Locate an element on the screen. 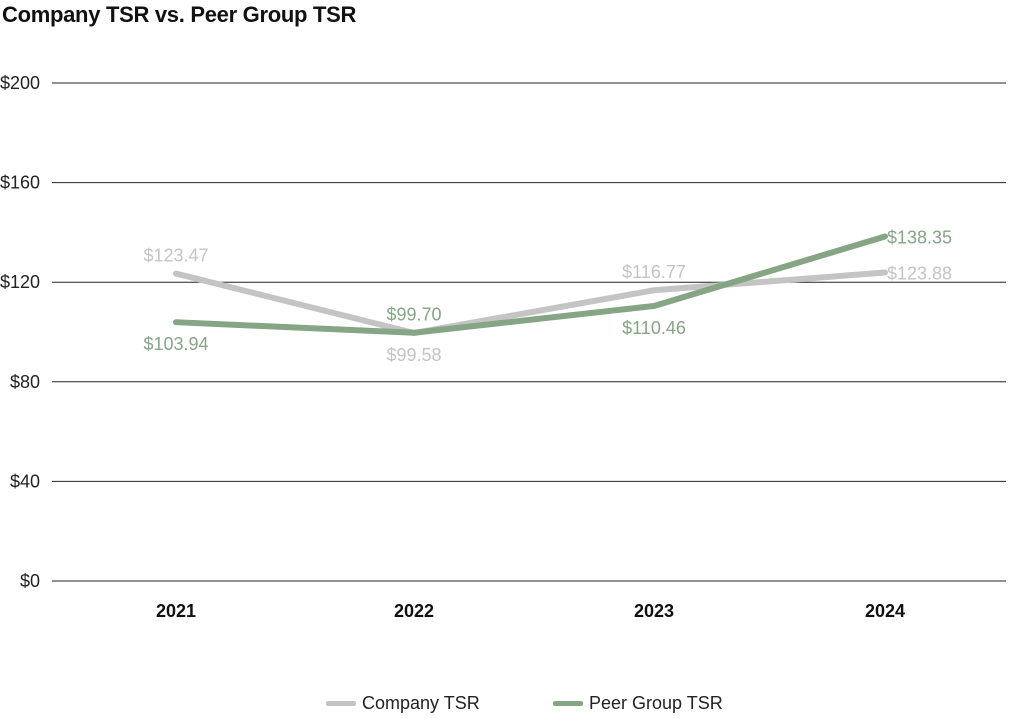  y-tick-label: $40 is located at coordinates (25, 481).